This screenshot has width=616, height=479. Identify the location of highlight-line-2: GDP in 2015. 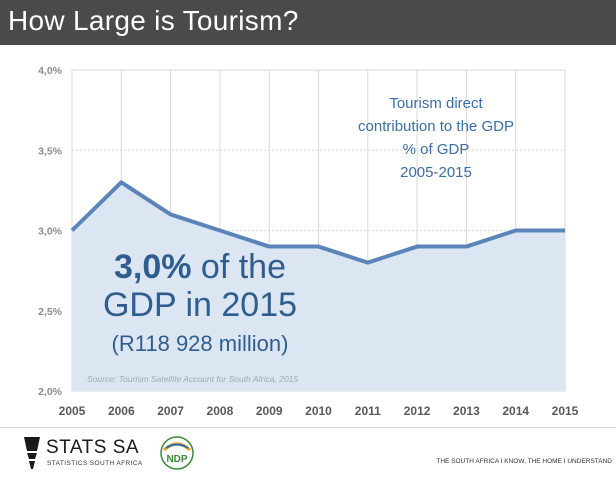
(200, 305).